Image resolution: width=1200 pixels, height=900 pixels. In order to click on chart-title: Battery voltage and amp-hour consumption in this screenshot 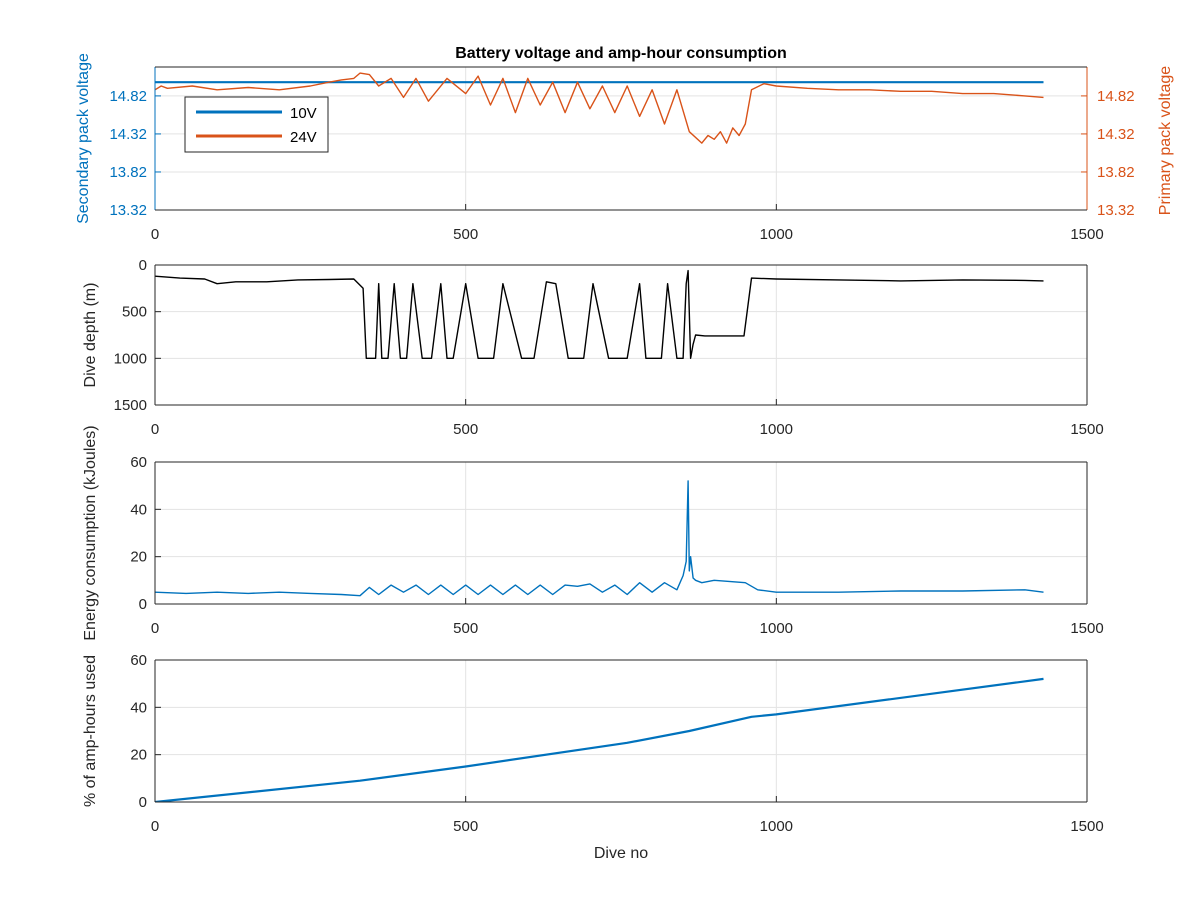, I will do `click(621, 53)`.